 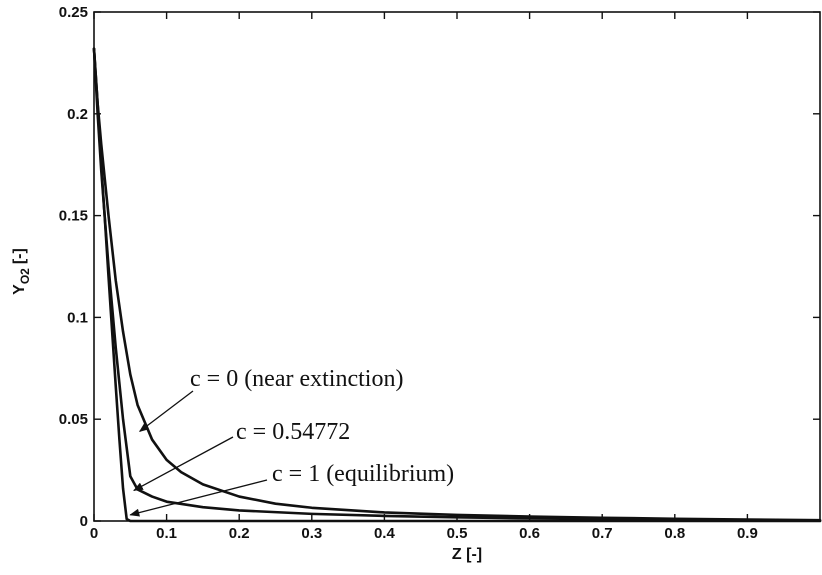 I want to click on y-axis-label: YO2 [-], so click(x=21, y=271).